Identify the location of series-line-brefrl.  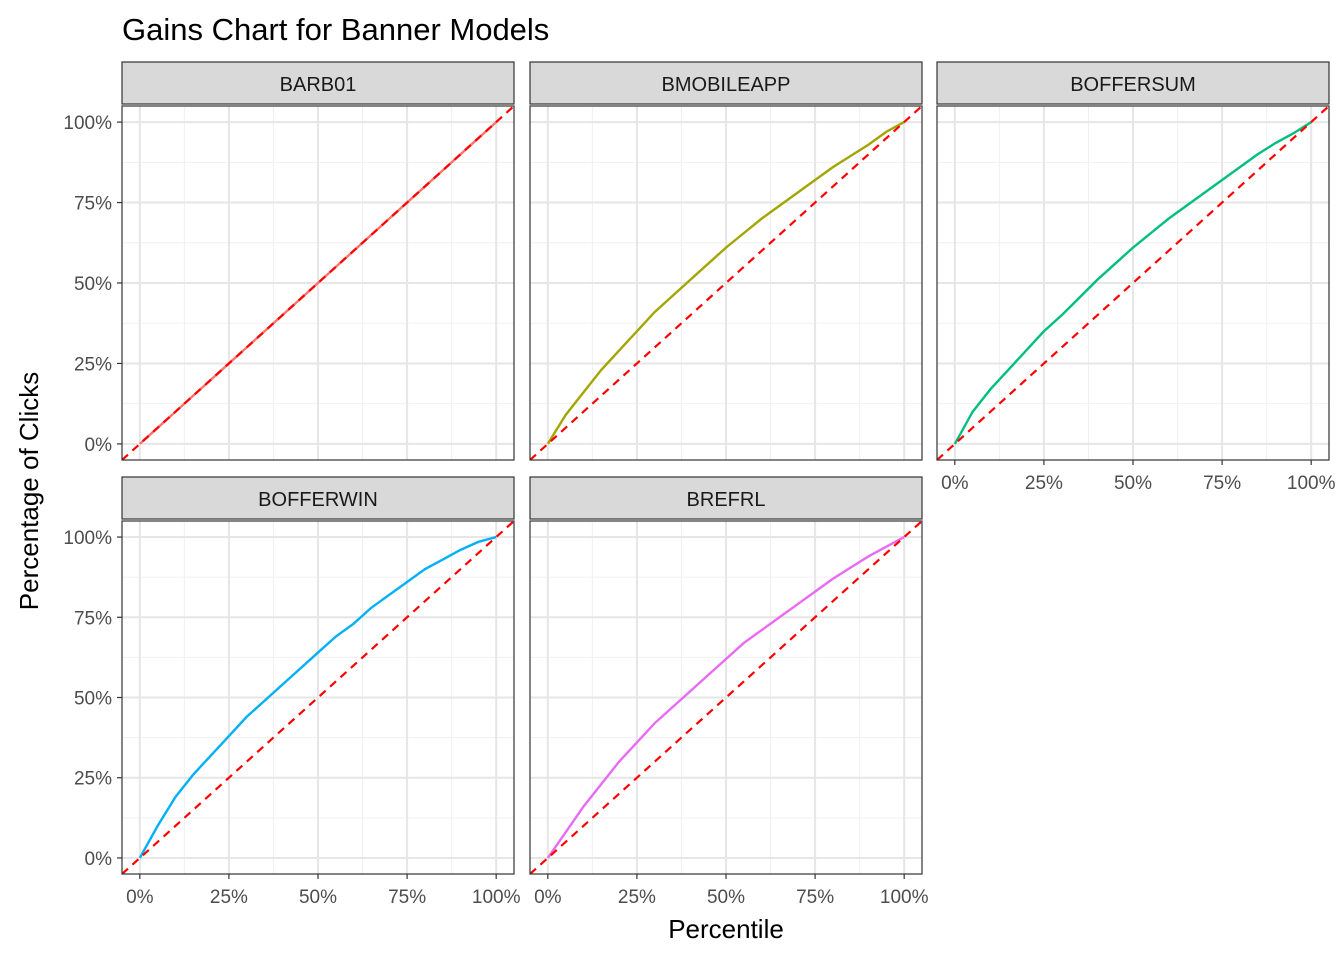
(725, 697).